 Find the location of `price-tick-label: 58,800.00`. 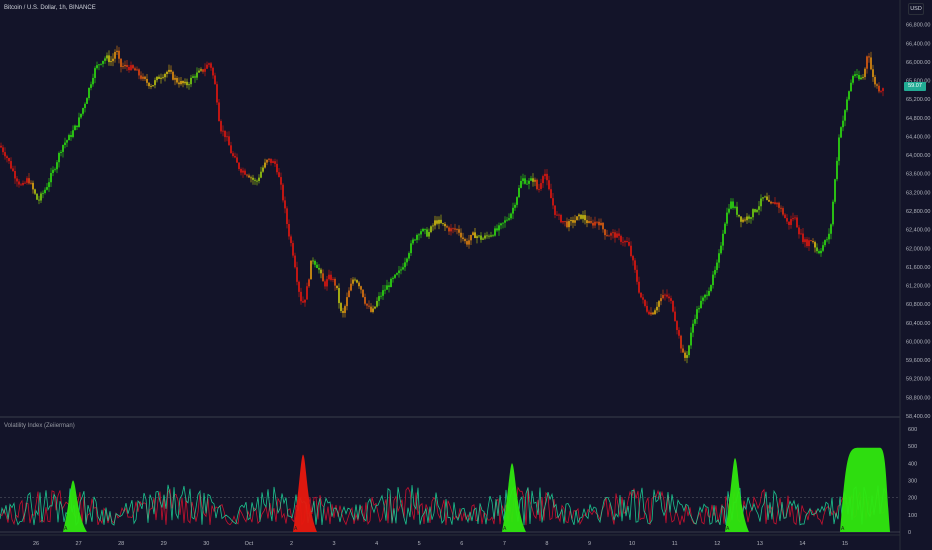

price-tick-label: 58,800.00 is located at coordinates (918, 398).